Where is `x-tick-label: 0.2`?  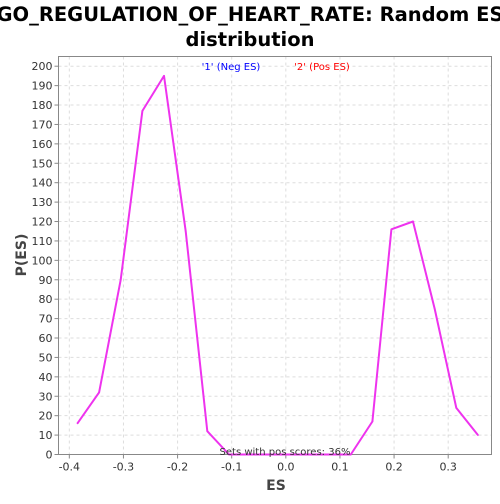 x-tick-label: 0.2 is located at coordinates (394, 467).